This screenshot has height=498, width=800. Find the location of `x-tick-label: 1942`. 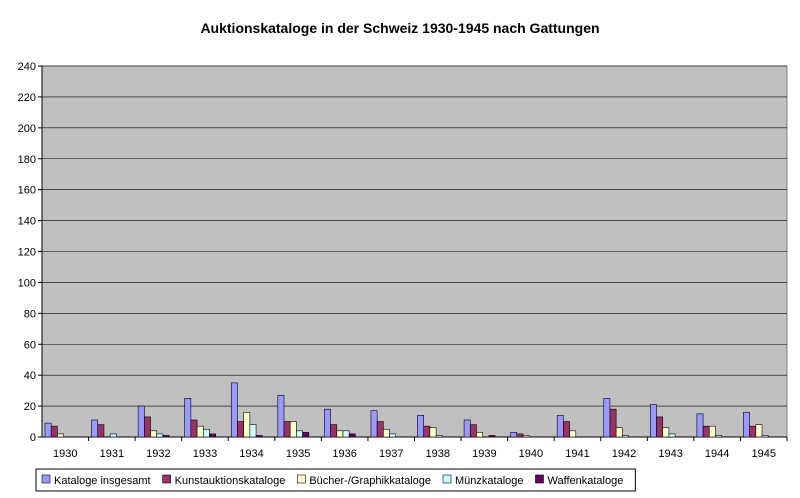

x-tick-label: 1942 is located at coordinates (624, 454).